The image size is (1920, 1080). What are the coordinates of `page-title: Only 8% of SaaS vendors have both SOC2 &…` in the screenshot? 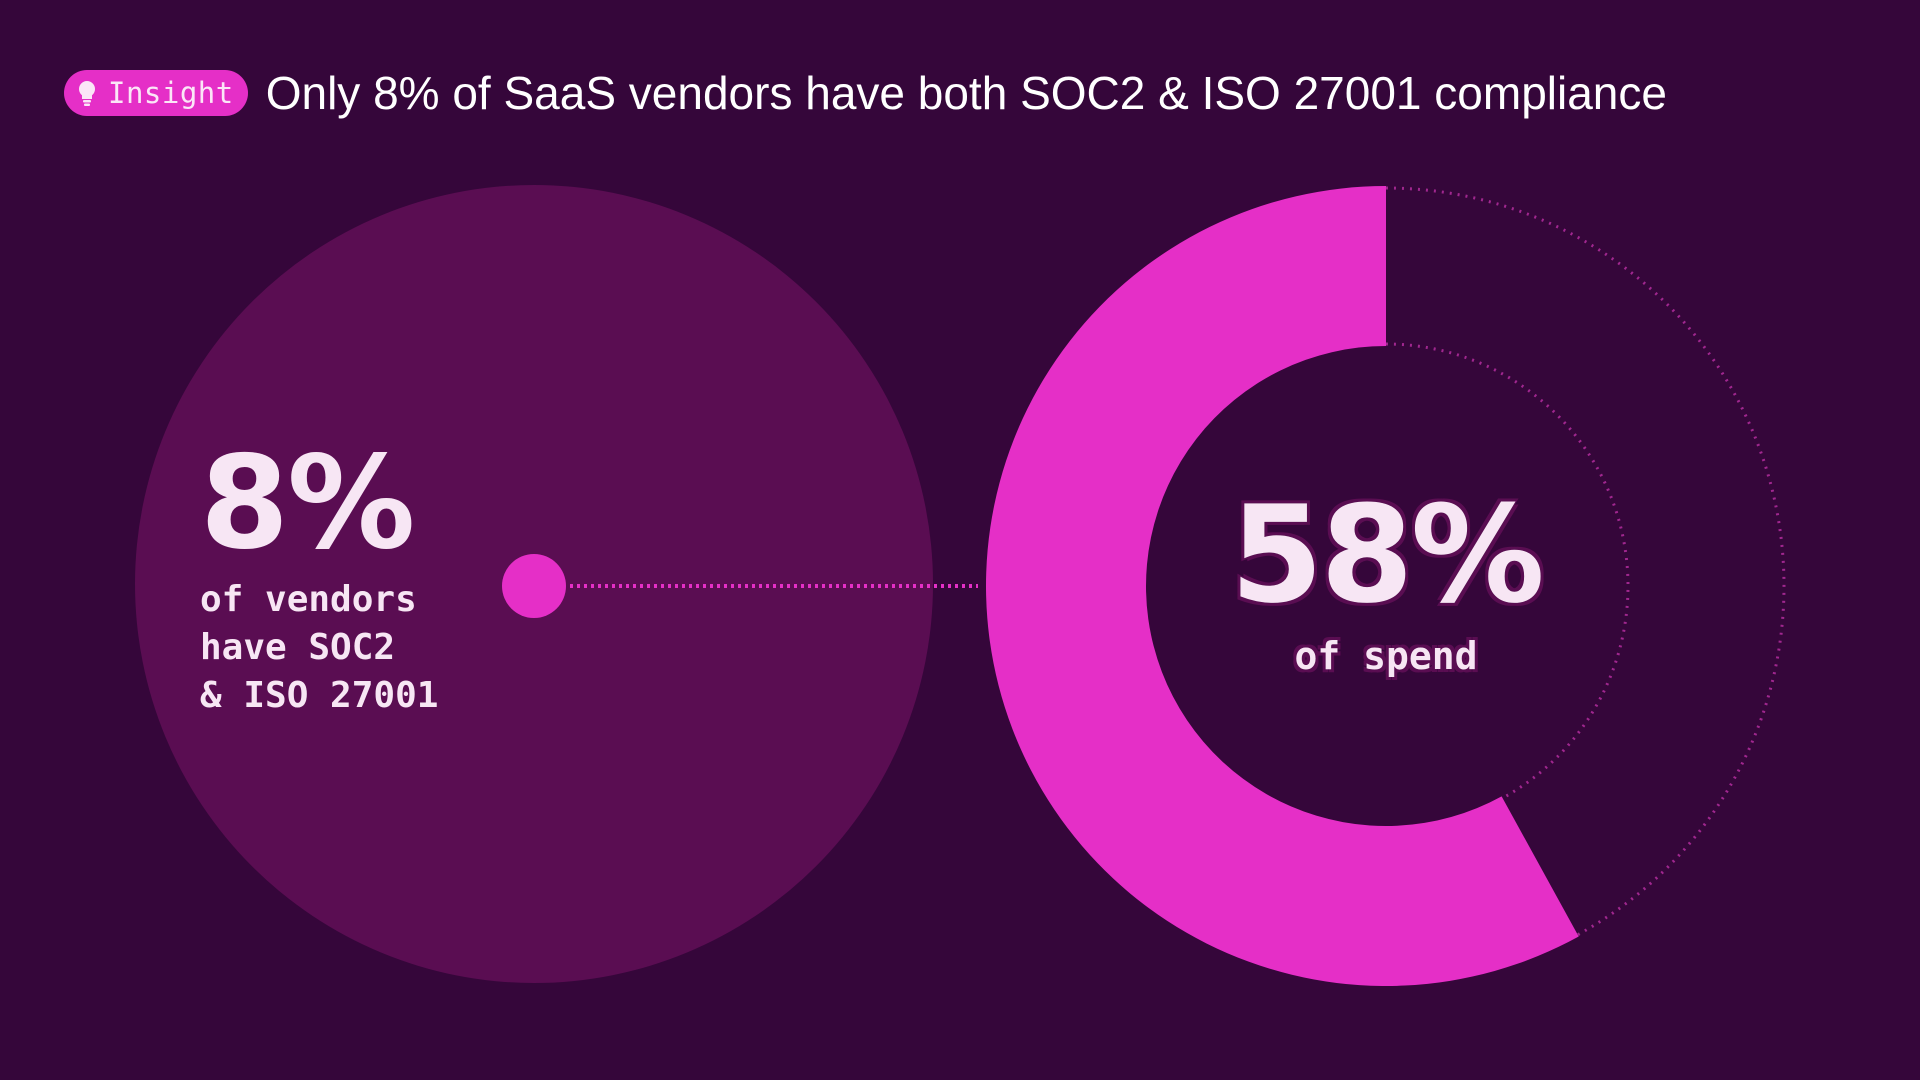 It's located at (966, 93).